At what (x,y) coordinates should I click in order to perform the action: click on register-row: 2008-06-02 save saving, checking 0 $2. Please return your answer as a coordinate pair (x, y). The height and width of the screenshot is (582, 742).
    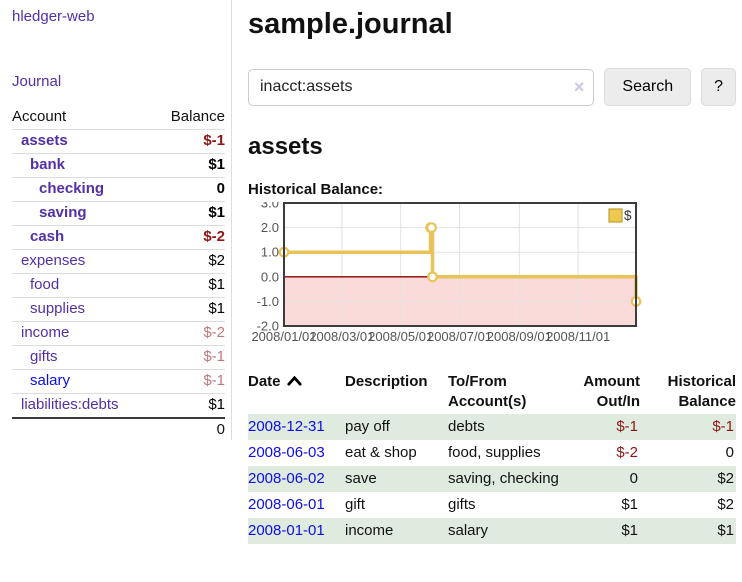
    Looking at the image, I should click on (492, 479).